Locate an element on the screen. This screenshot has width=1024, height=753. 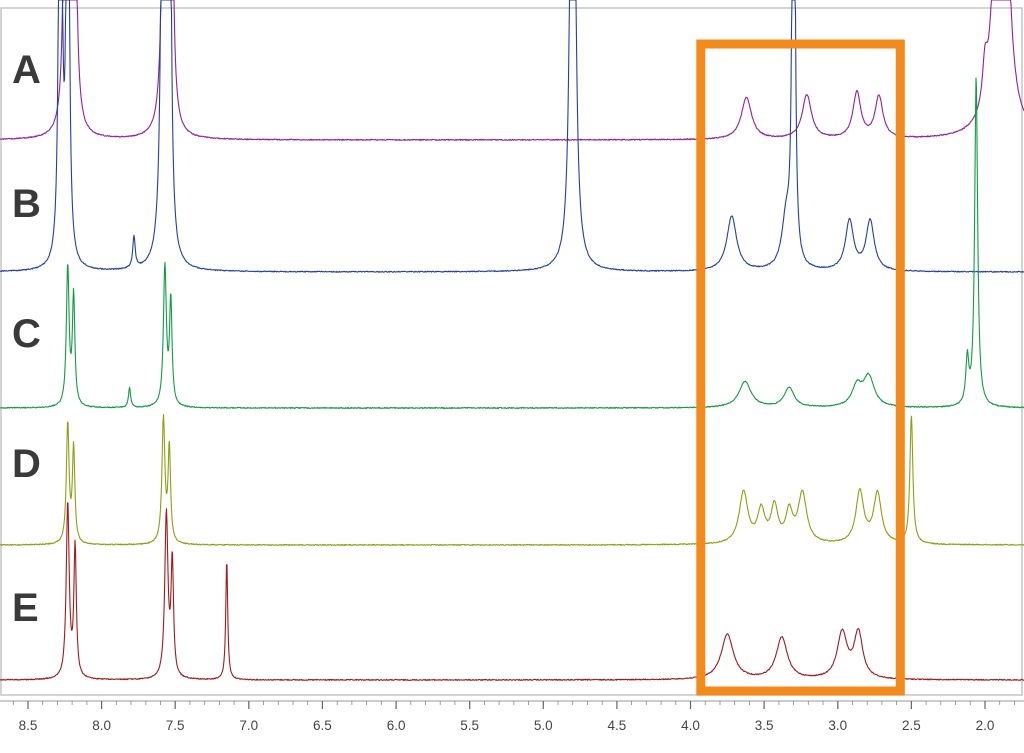
trace-label-D: D is located at coordinates (26, 464).